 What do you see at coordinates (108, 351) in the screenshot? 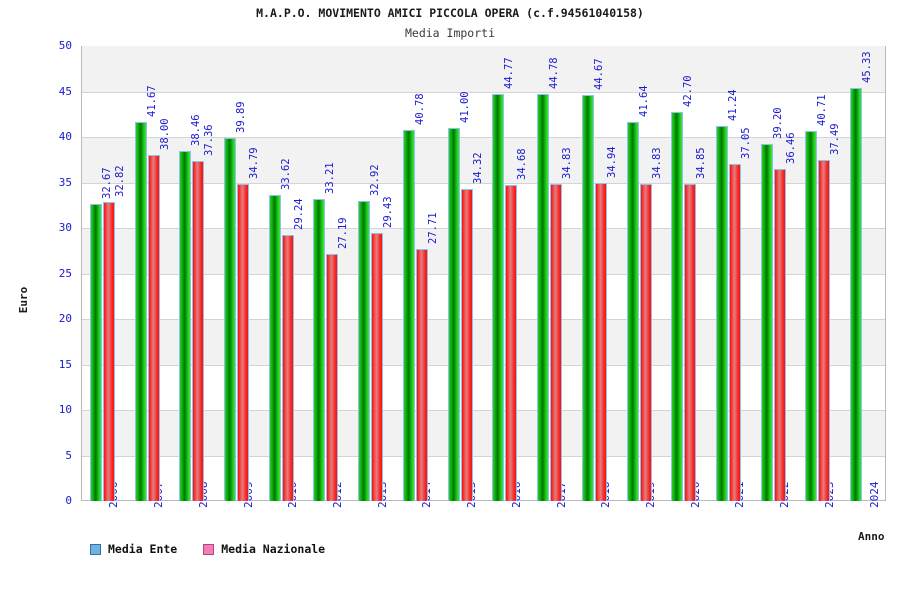
I see `bar-media-nazionale-2006` at bounding box center [108, 351].